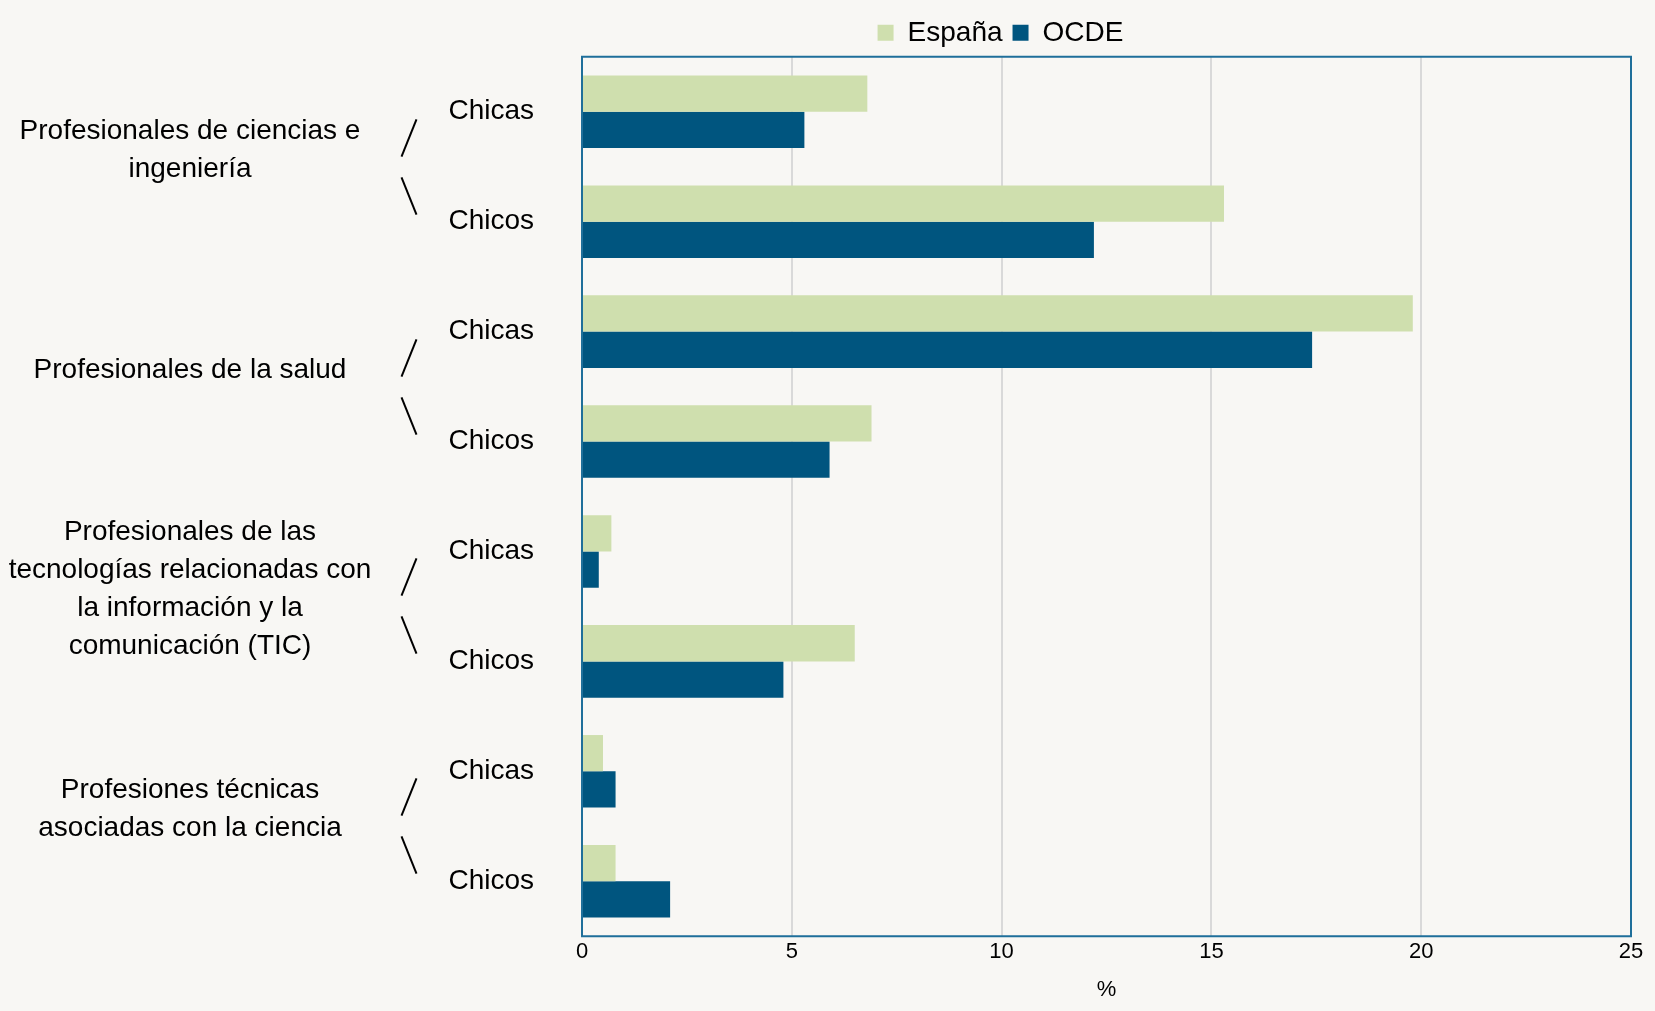  What do you see at coordinates (1421, 951) in the screenshot?
I see `x-tick-label: 20` at bounding box center [1421, 951].